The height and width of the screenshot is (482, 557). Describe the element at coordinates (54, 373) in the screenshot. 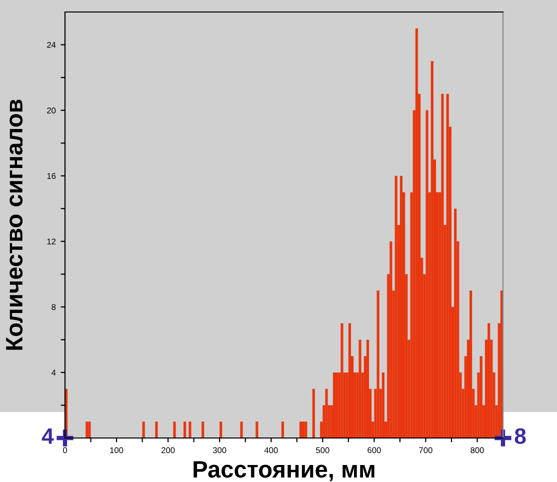

I see `y-tick-label: 4` at that location.